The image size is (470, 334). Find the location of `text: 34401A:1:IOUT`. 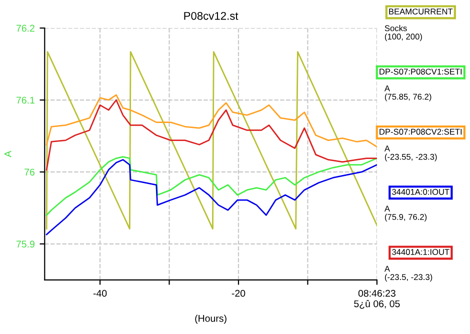

text: 34401A:1:IOUT is located at coordinates (421, 252).